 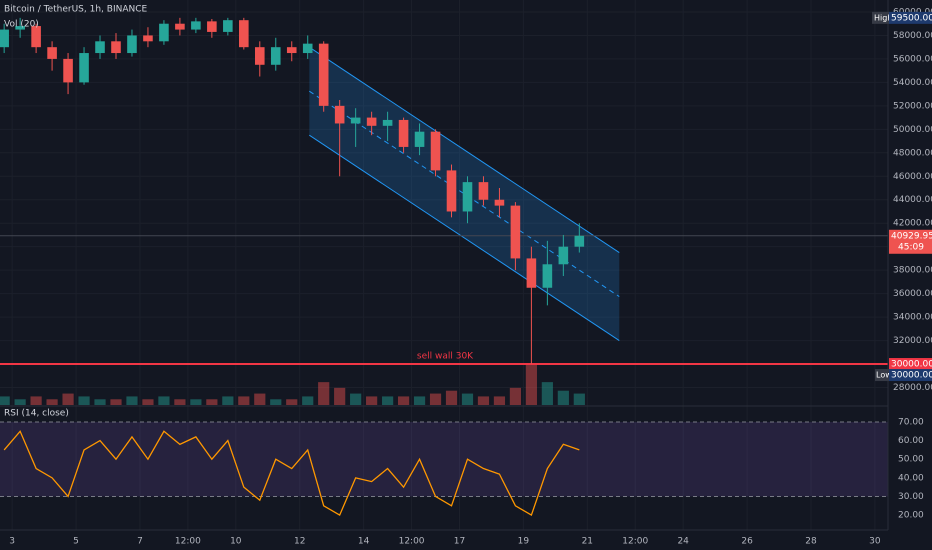 I want to click on y-tick-label: 46000.00, so click(x=912, y=177).